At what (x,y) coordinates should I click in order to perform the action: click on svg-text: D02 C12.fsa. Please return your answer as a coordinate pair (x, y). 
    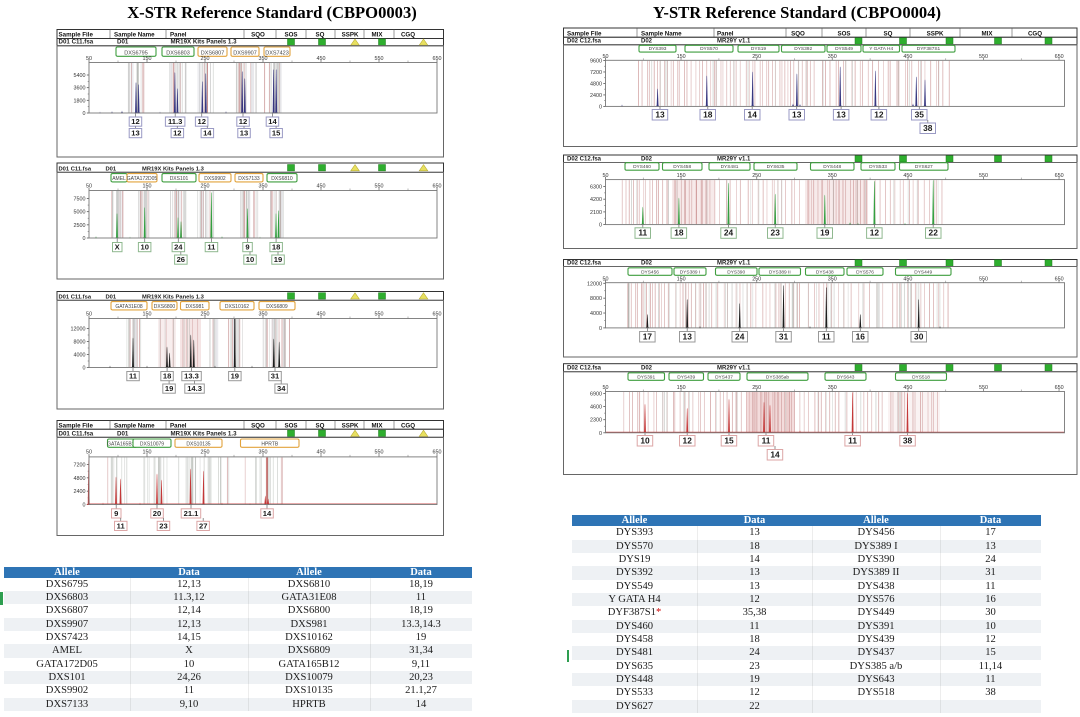
    Looking at the image, I should click on (584, 369).